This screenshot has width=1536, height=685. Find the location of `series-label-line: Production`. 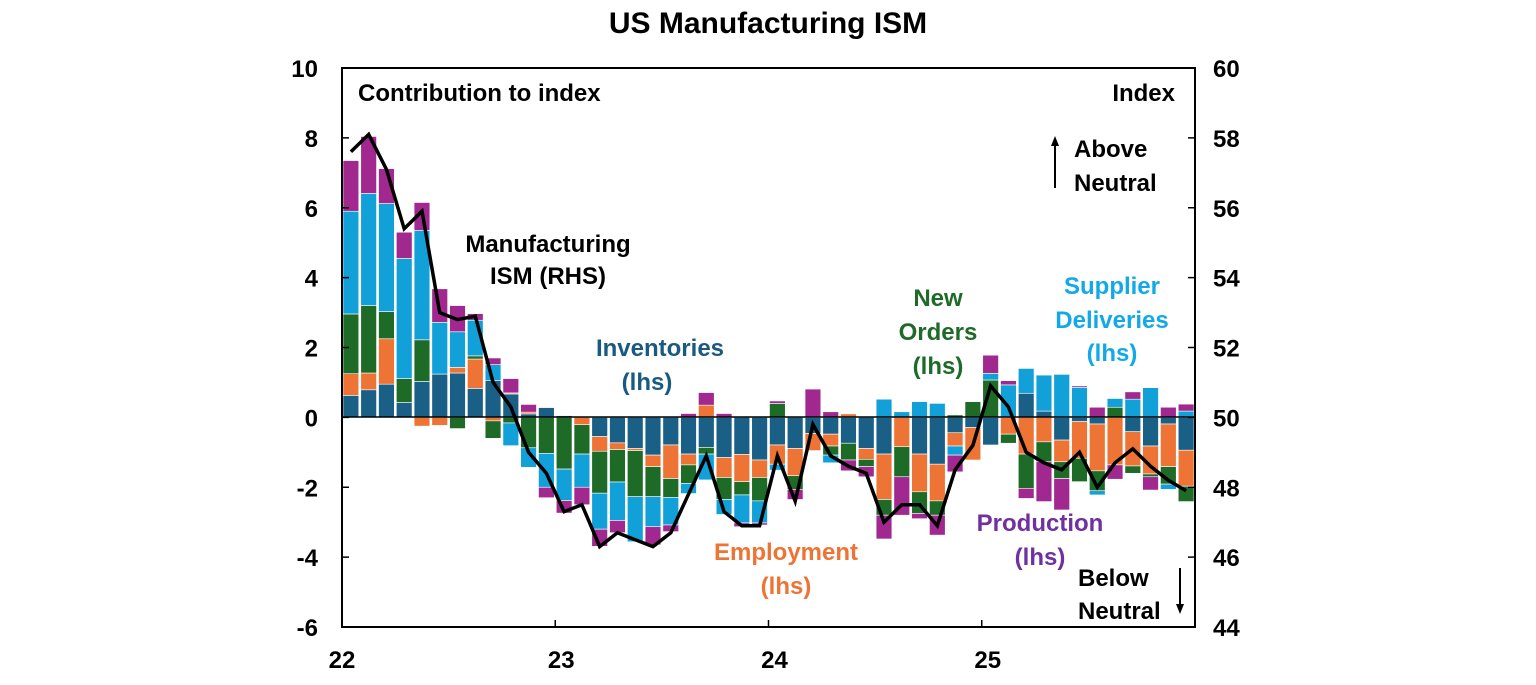

series-label-line: Production is located at coordinates (1040, 523).